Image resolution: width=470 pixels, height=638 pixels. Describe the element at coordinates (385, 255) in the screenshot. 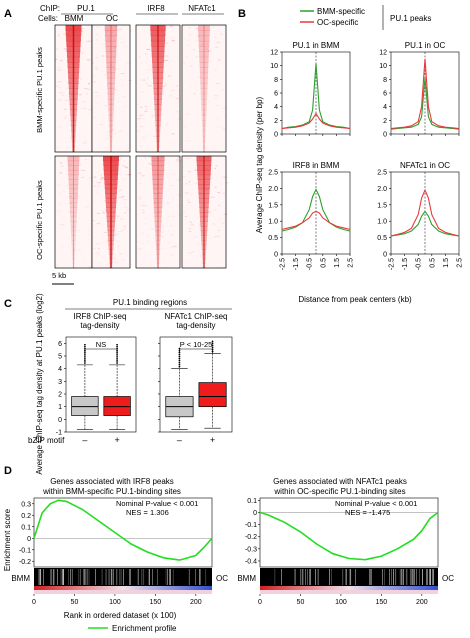

I see `y-tick-label: 0` at that location.